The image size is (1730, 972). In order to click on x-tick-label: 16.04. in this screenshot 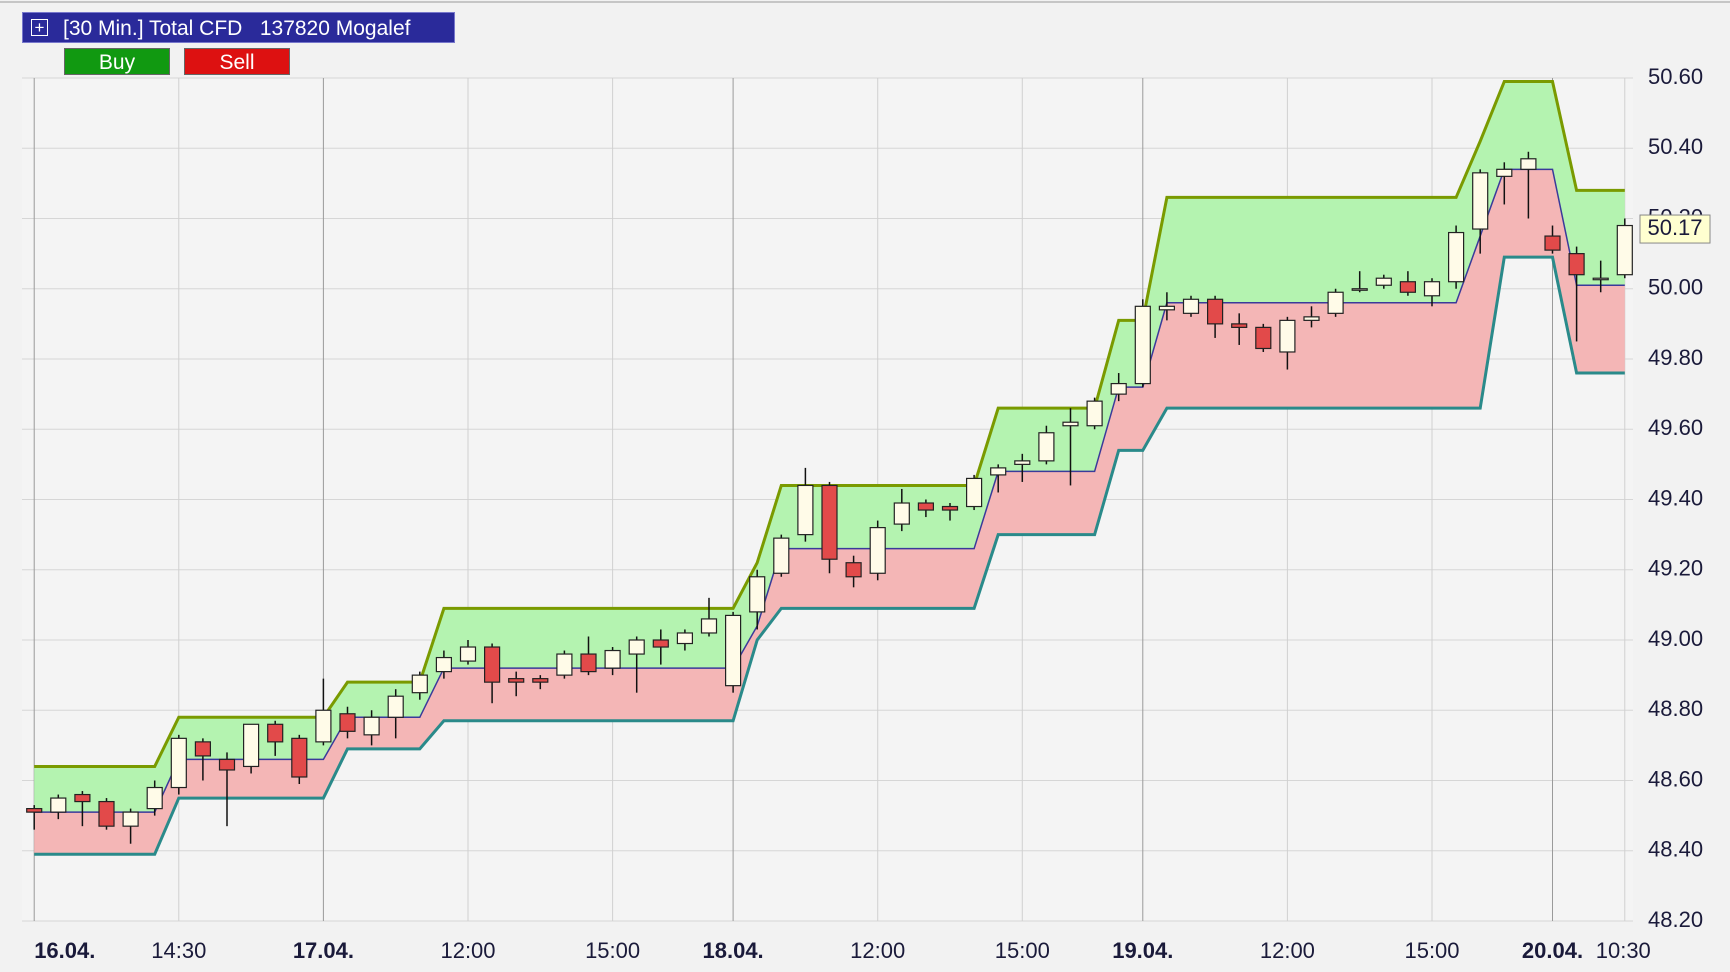, I will do `click(64, 950)`.